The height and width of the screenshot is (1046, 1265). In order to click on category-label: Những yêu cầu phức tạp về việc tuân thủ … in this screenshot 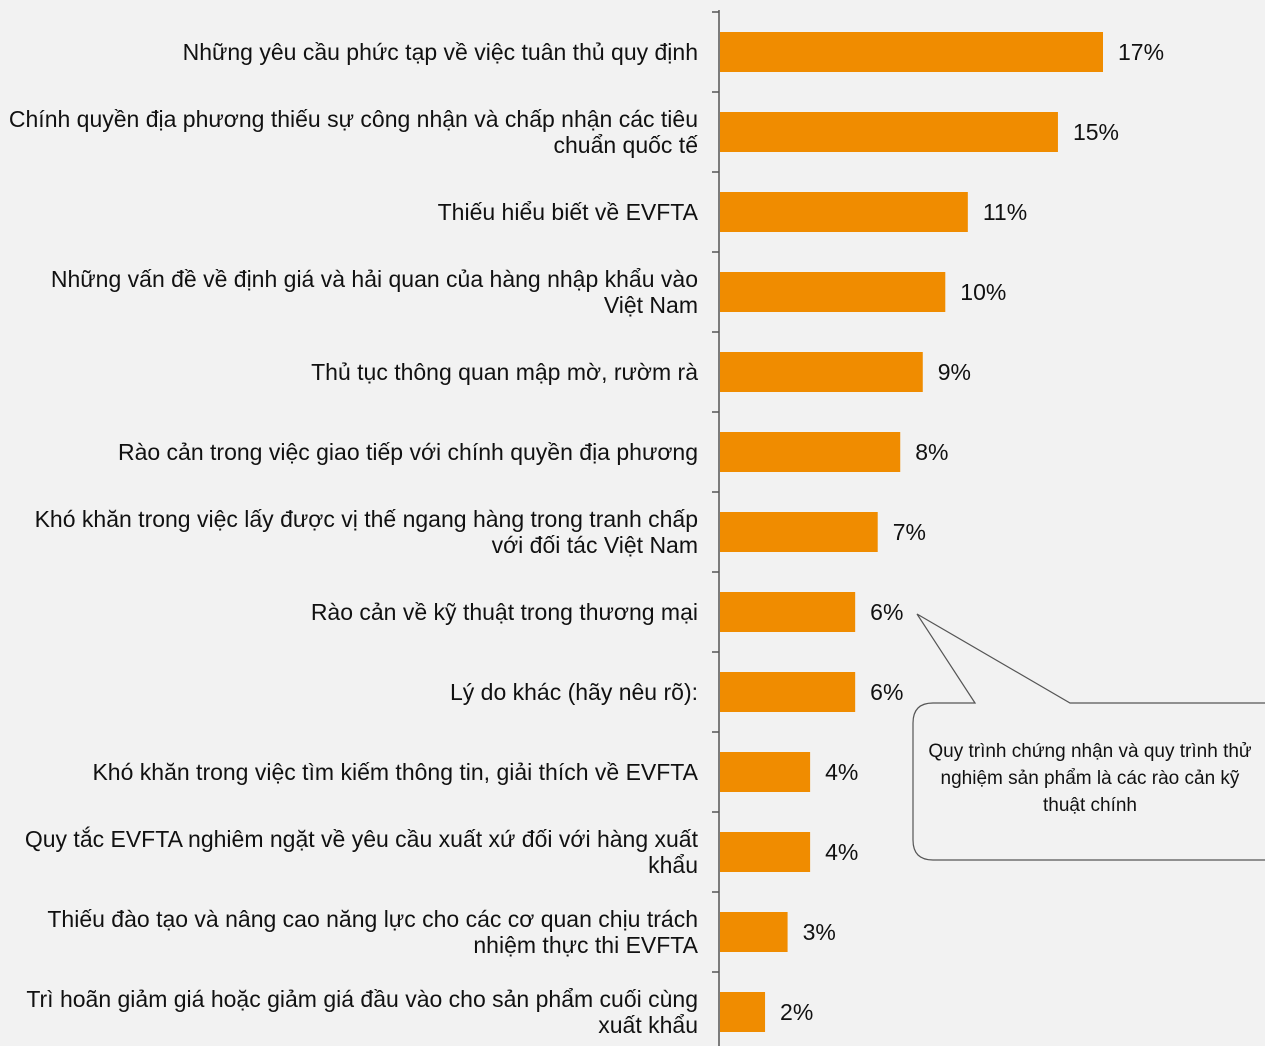, I will do `click(440, 52)`.